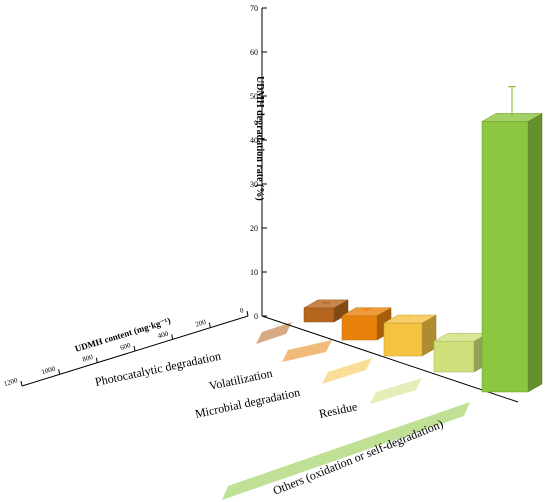 The width and height of the screenshot is (550, 502). What do you see at coordinates (125, 346) in the screenshot?
I see `x-tick-label: 600` at bounding box center [125, 346].